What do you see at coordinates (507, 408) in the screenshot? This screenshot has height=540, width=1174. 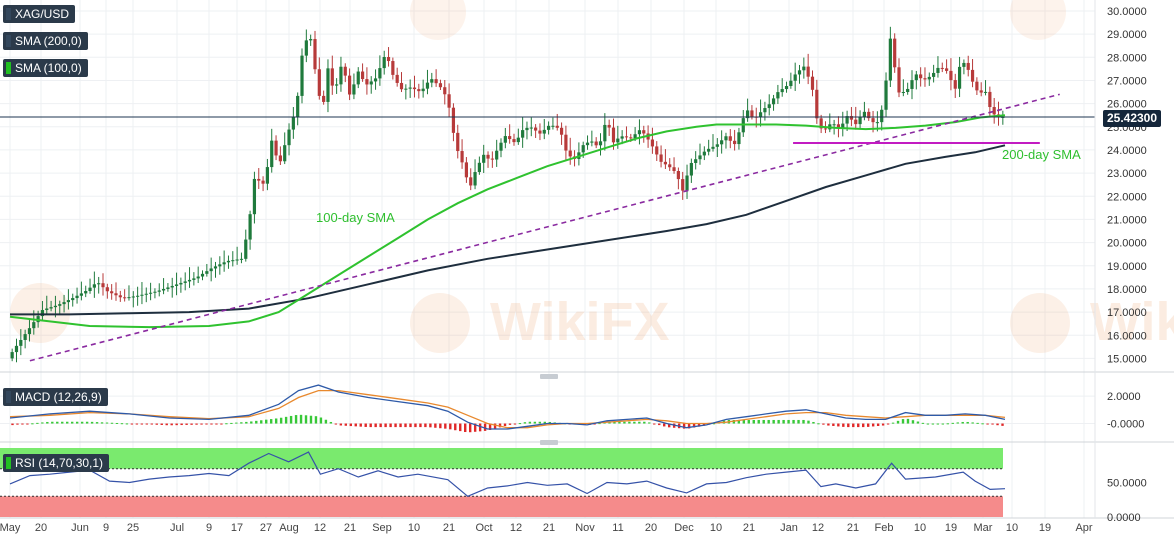 I see `macd-panel` at bounding box center [507, 408].